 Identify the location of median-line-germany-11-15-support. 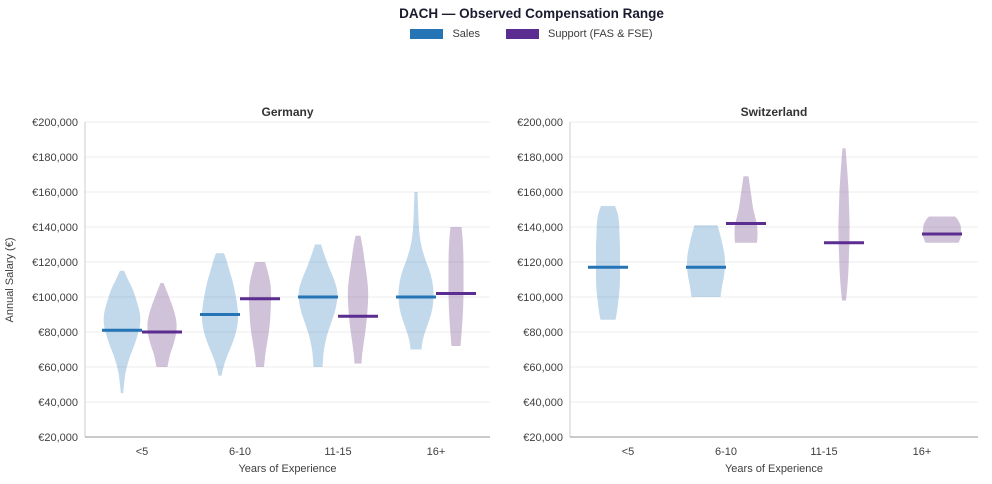
(358, 316).